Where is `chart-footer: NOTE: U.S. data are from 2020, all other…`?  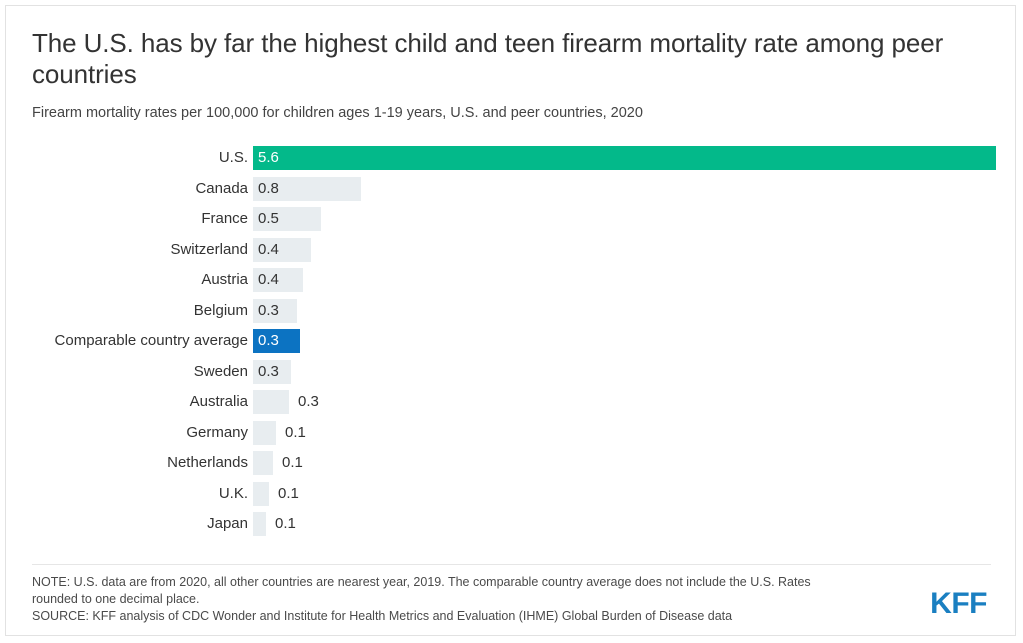
chart-footer: NOTE: U.S. data are from 2020, all other… is located at coordinates (510, 599).